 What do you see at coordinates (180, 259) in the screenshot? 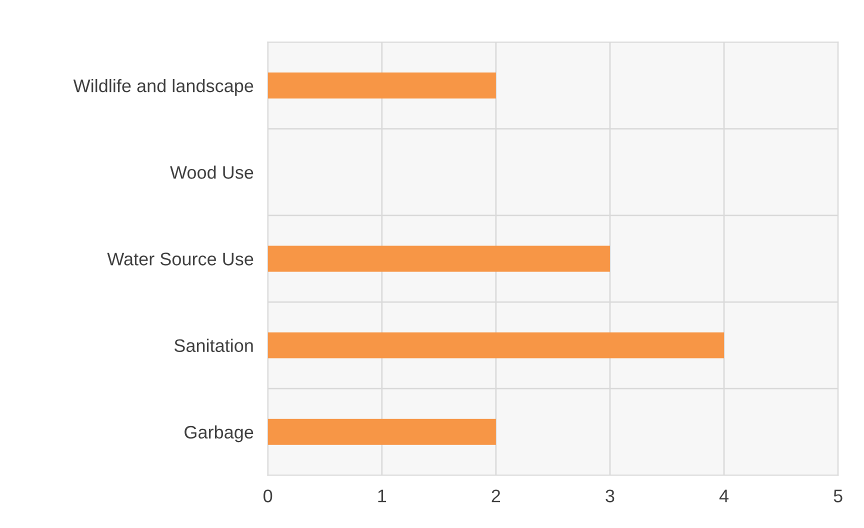
I see `y-tick-label: Water Source Use` at bounding box center [180, 259].